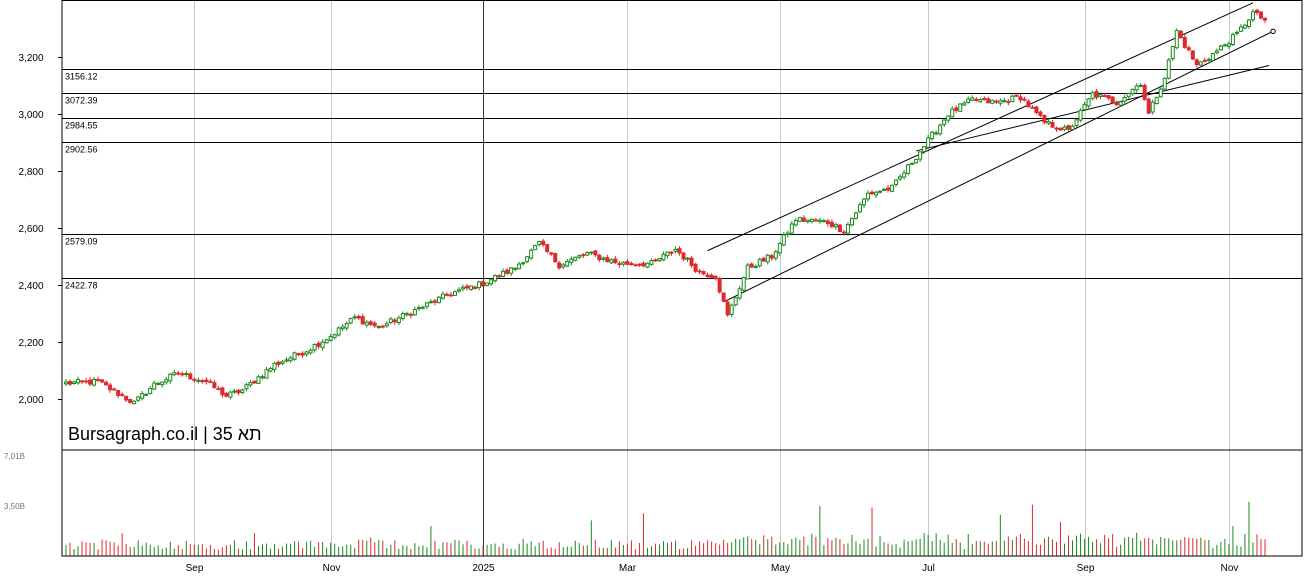 The width and height of the screenshot is (1304, 579). Describe the element at coordinates (30, 115) in the screenshot. I see `y-tick-label: 3,000` at that location.